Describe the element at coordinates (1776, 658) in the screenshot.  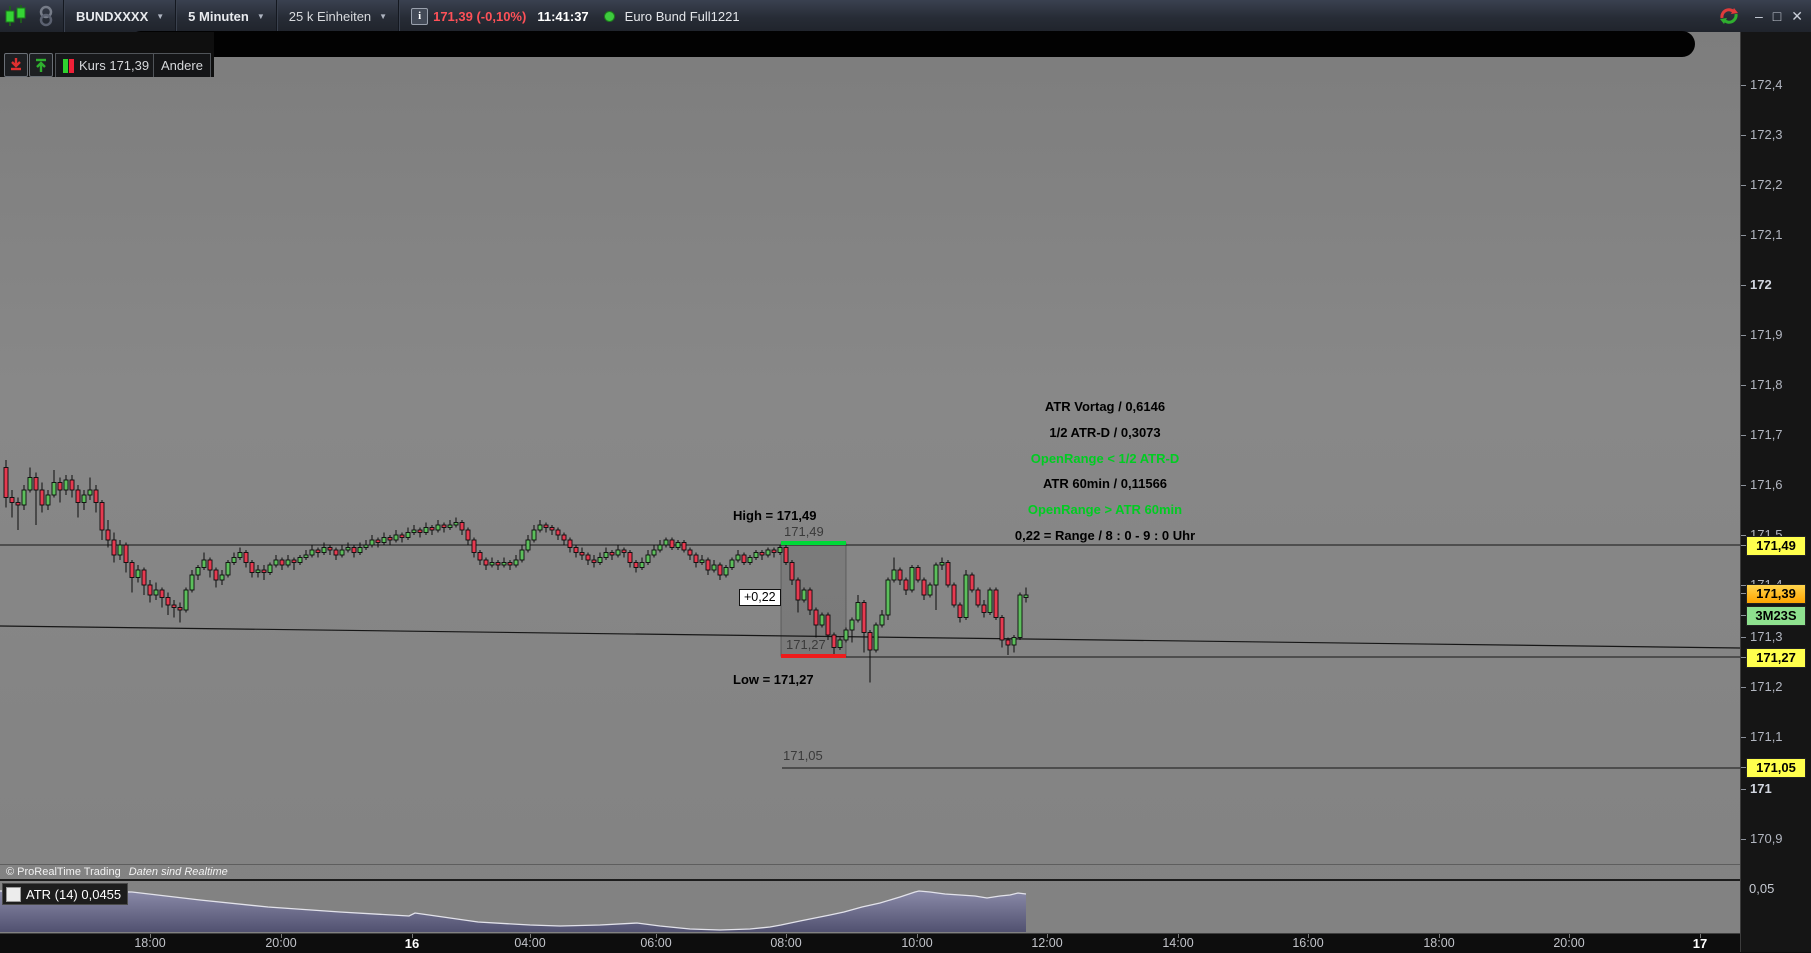
I see `price-badge-171-27: 171,27` at that location.